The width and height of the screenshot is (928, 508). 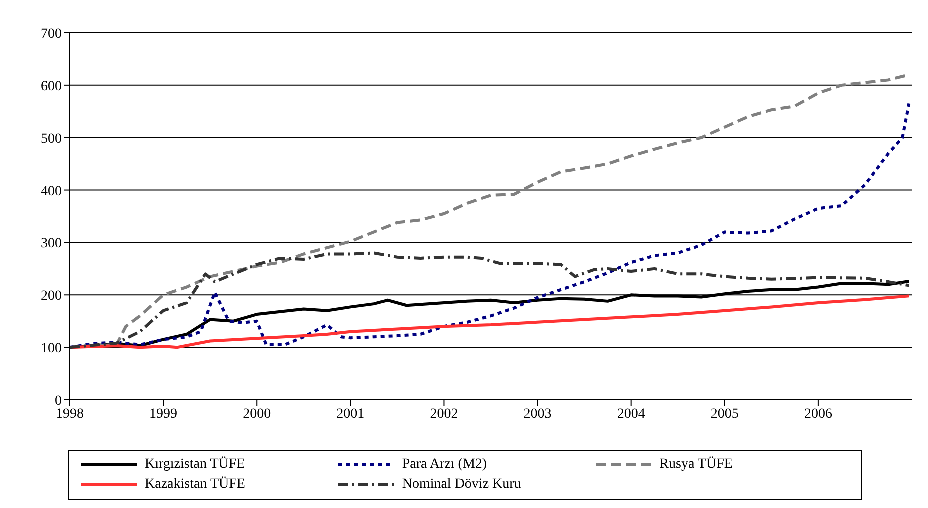 I want to click on legend-label: Kırgızistan TÜFE, so click(x=195, y=465).